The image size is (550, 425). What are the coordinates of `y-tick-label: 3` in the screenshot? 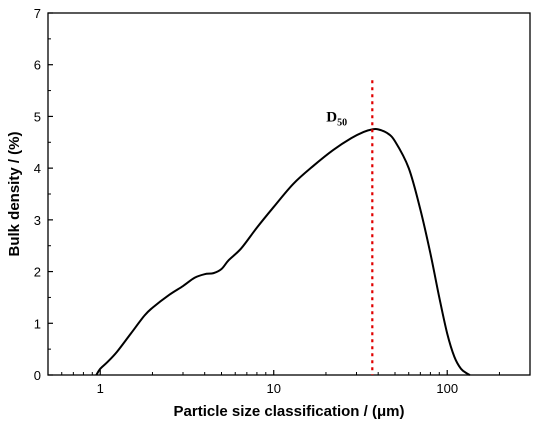 It's located at (37, 220).